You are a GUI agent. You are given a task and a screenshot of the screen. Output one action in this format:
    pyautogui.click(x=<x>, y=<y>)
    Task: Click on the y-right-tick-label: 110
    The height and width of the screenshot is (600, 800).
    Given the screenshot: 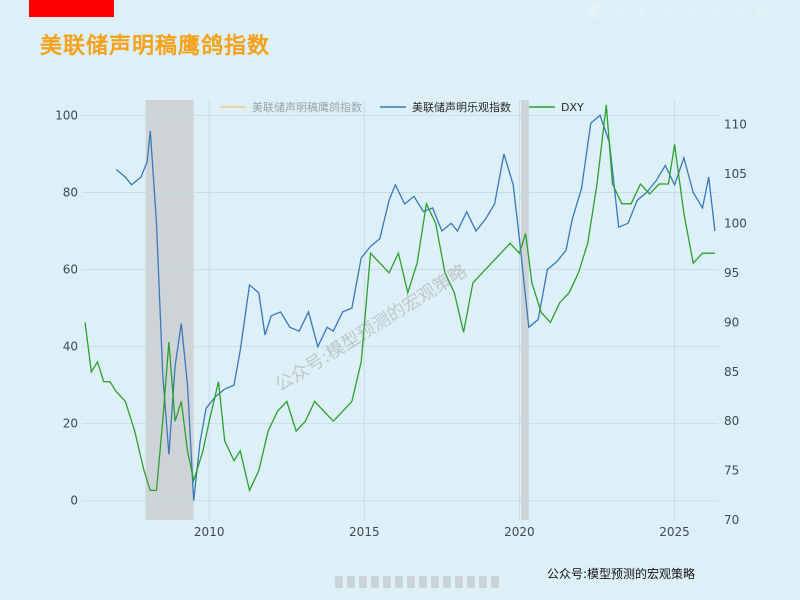 What is the action you would take?
    pyautogui.click(x=735, y=125)
    